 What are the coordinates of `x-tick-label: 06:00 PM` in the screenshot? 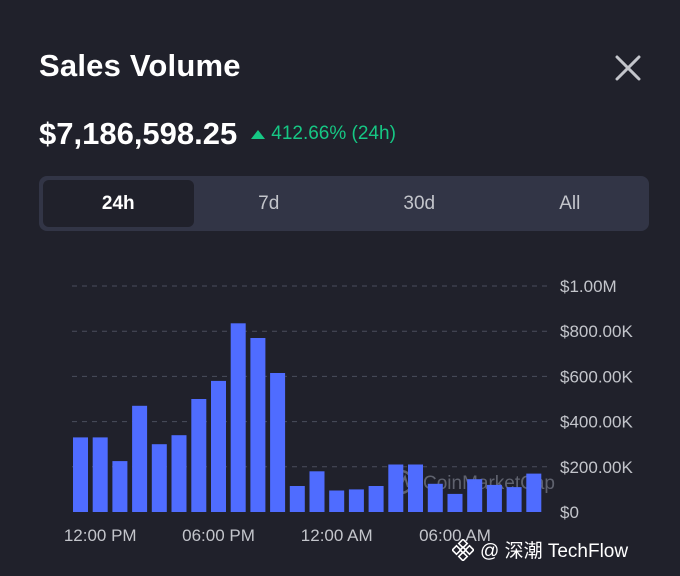 It's located at (218, 535).